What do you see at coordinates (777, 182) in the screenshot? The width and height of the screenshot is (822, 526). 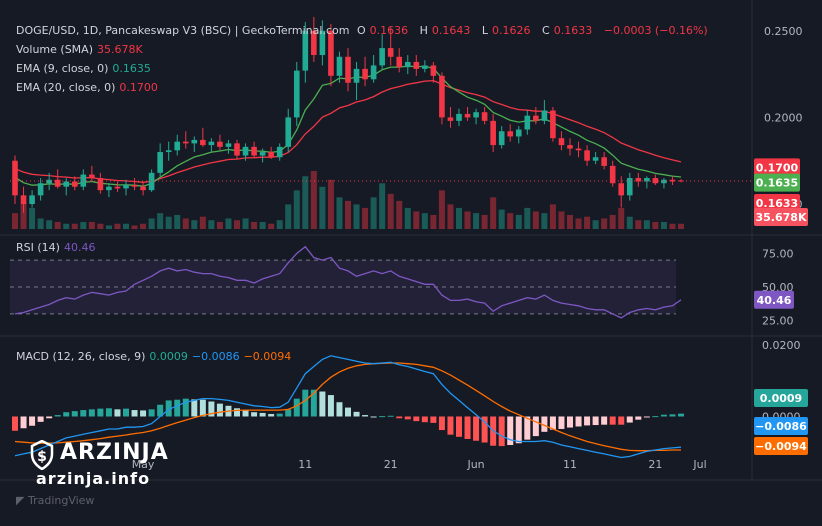 I see `price-tag-ema9: 0.1635` at bounding box center [777, 182].